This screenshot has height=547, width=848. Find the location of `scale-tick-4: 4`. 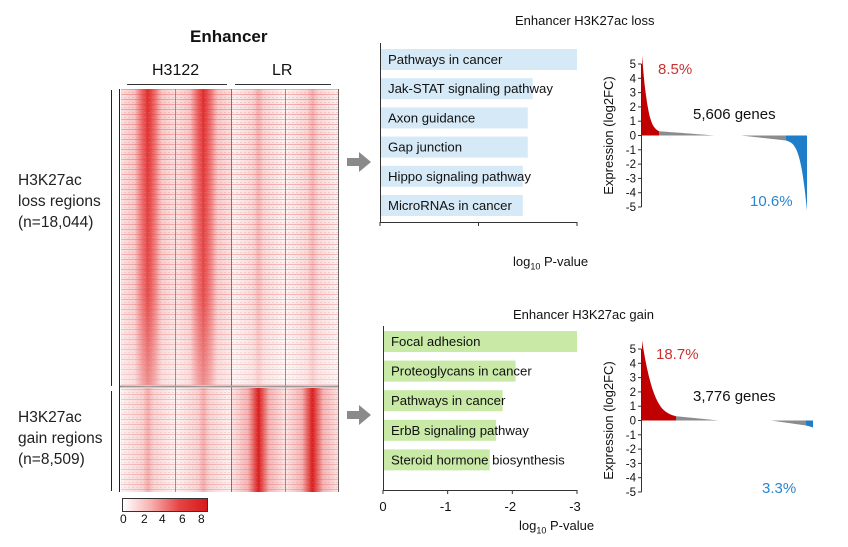

scale-tick-4: 4 is located at coordinates (162, 519).